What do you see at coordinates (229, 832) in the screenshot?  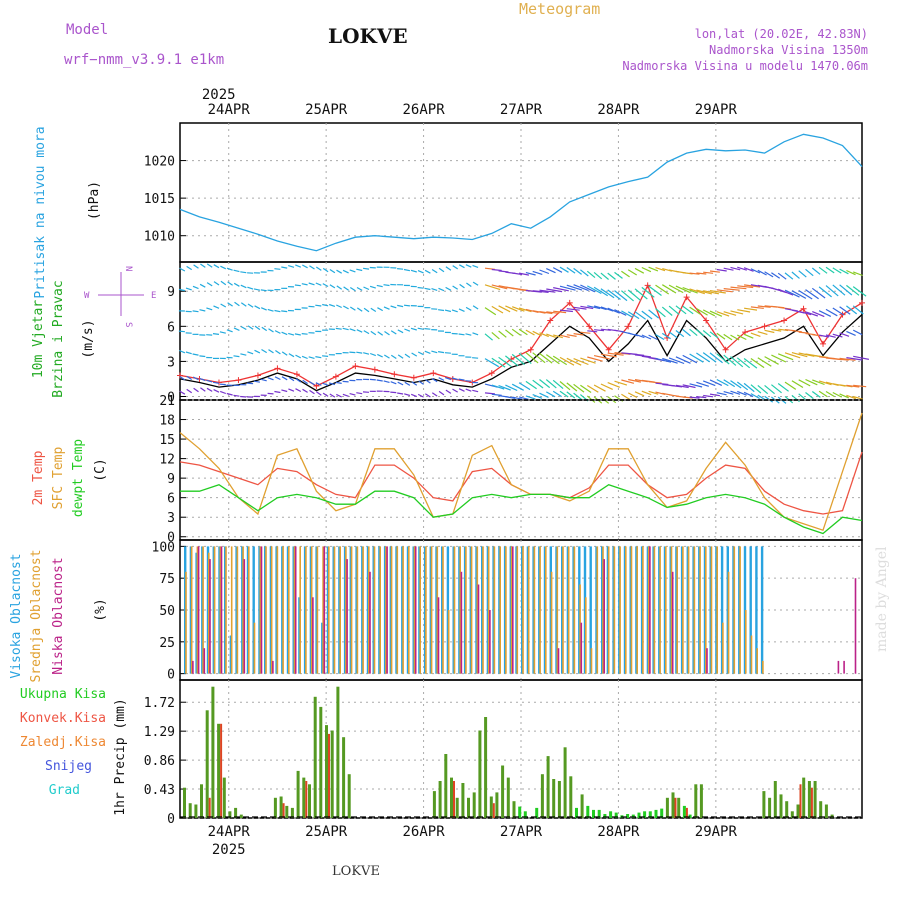 I see `bottom-day-label: 24APR` at bounding box center [229, 832].